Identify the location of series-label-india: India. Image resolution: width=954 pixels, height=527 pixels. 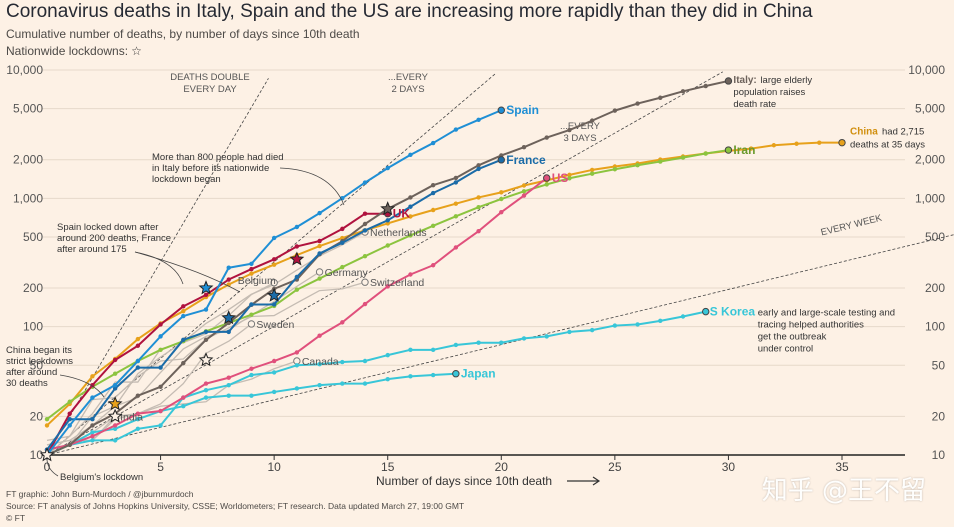
(131, 417).